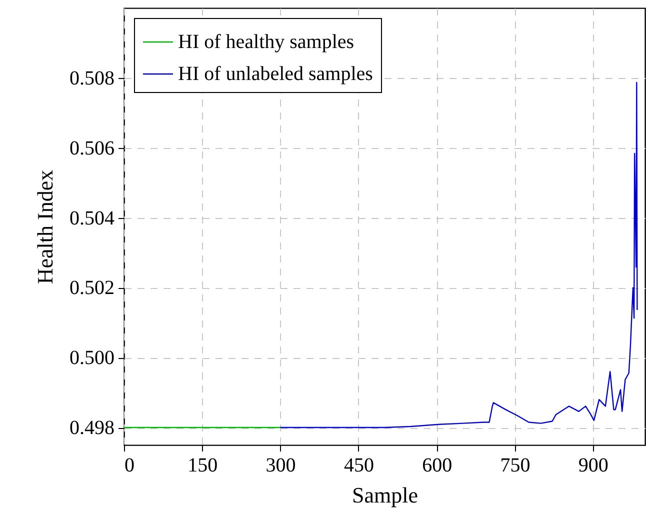  I want to click on x-tick-label: 300, so click(281, 465).